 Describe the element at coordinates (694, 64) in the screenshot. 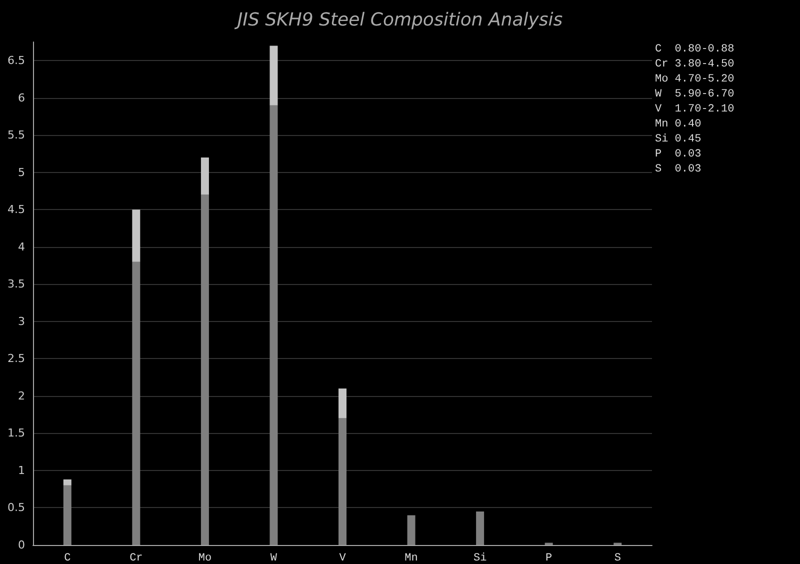

I see `text: Cr 3.80-4.50` at that location.